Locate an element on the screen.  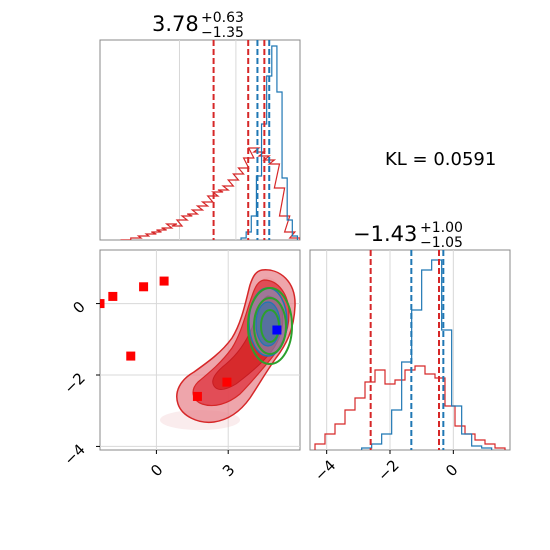
panel-right-title-upper: +1.00 is located at coordinates (441, 228).